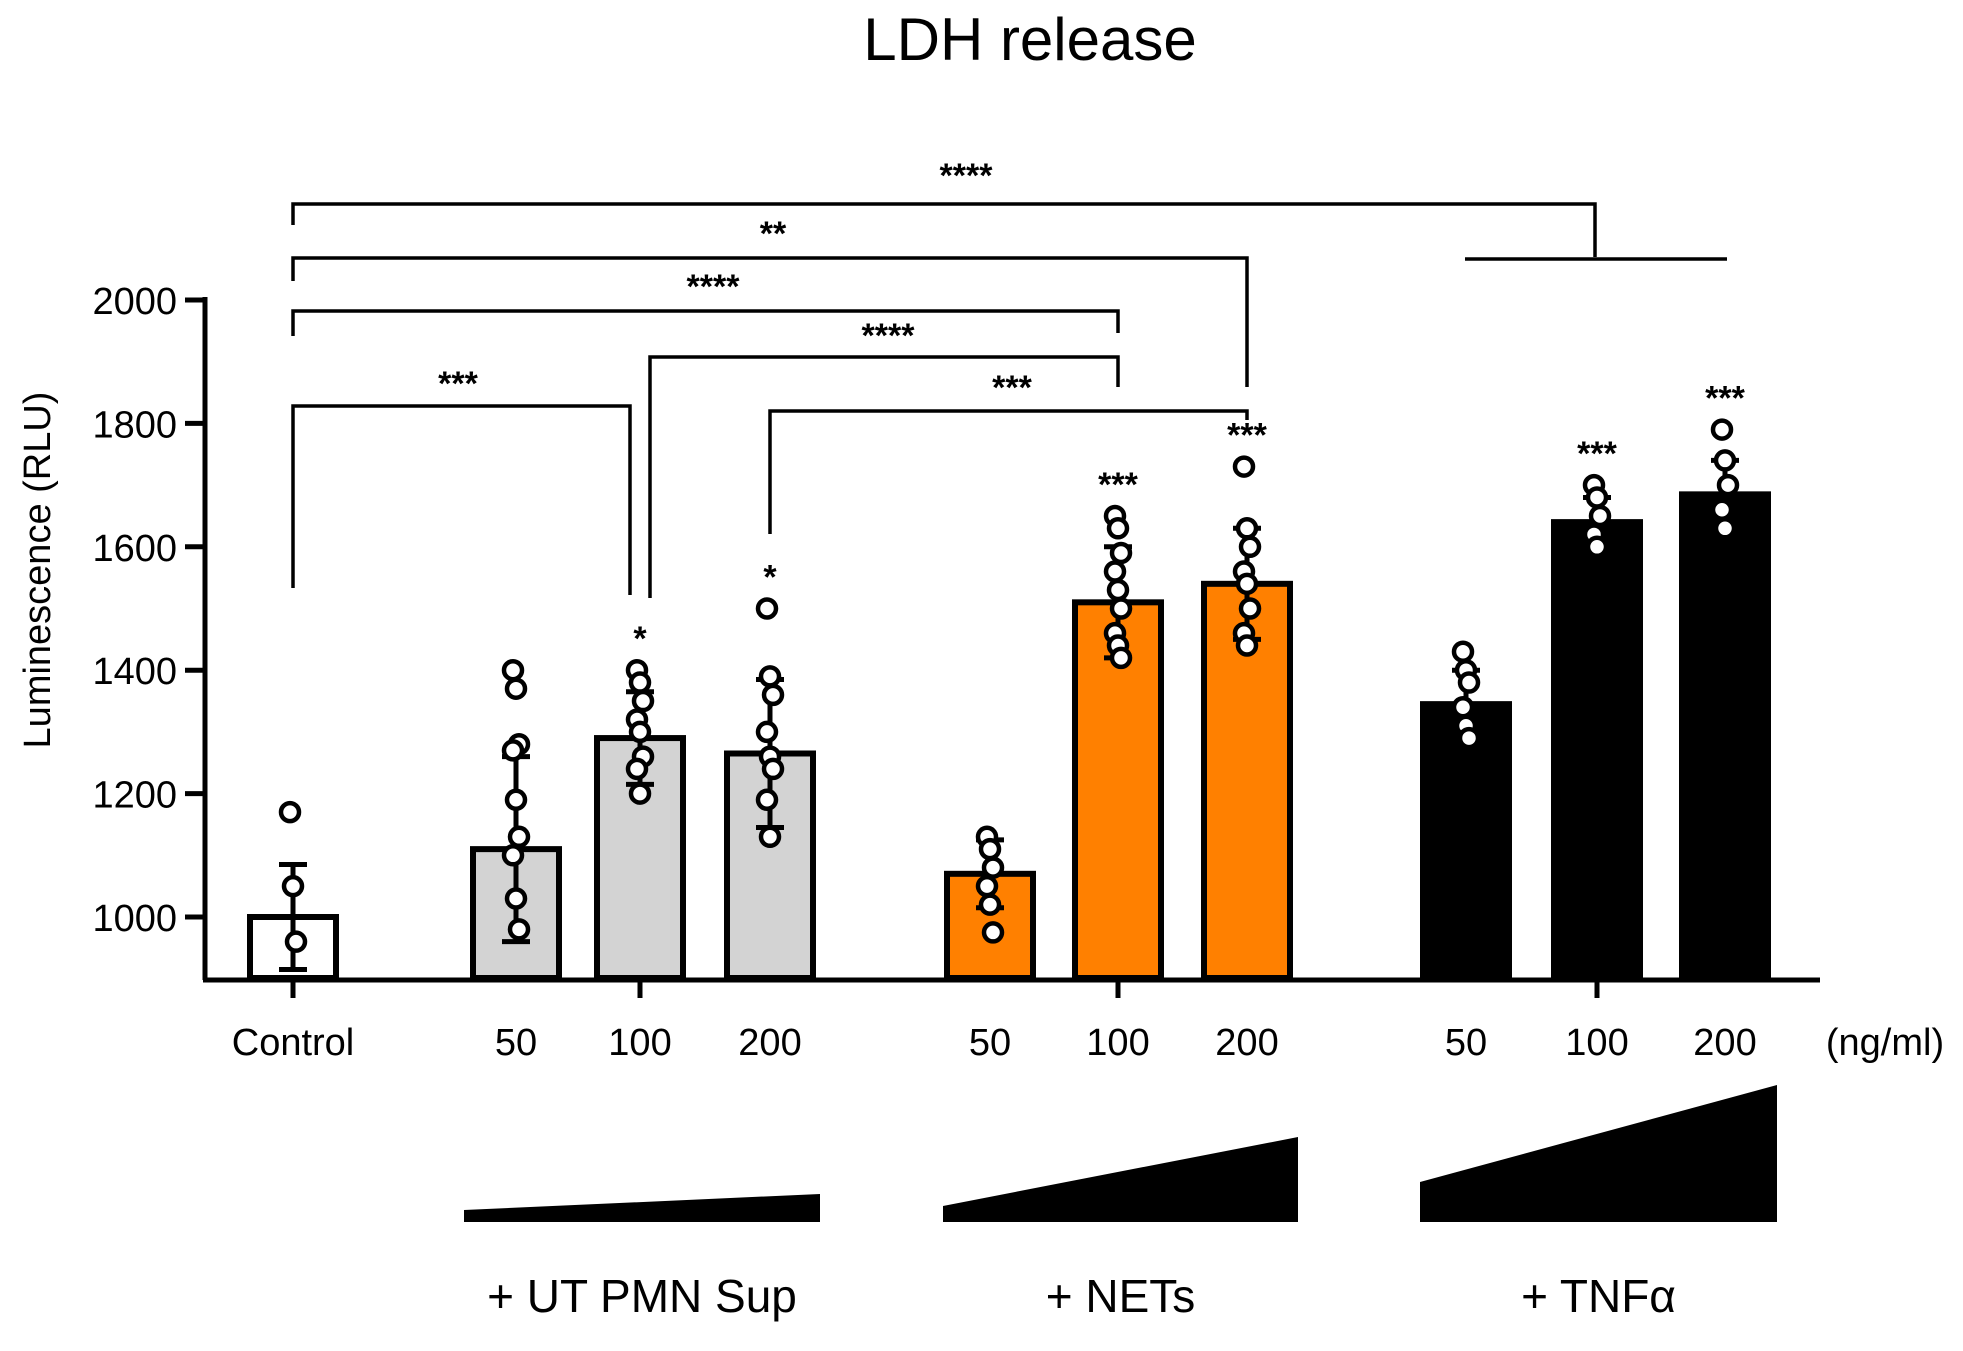  I want to click on x-tick-labels: Control 50 100 200 50 100 200 50 100 200, so click(994, 1043).